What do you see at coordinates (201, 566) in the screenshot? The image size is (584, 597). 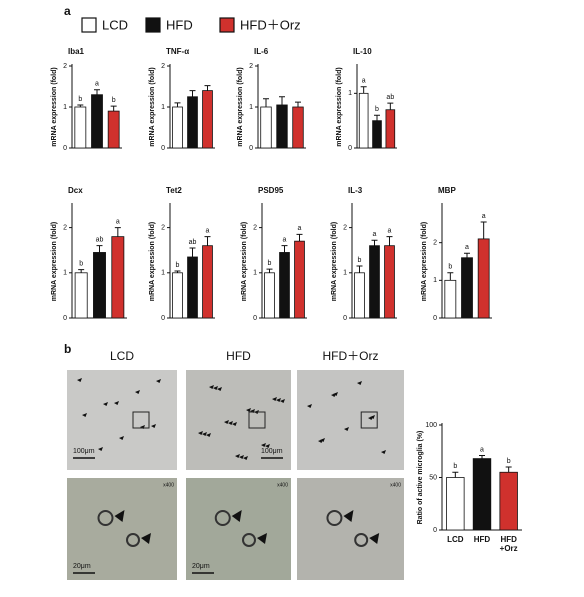 I see `scale-label: 20μm` at bounding box center [201, 566].